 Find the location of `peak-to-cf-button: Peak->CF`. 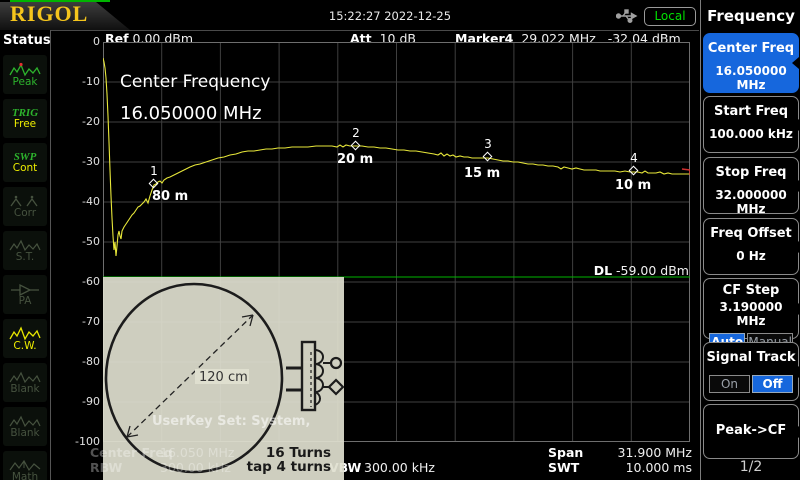

peak-to-cf-button: Peak->CF is located at coordinates (751, 431).